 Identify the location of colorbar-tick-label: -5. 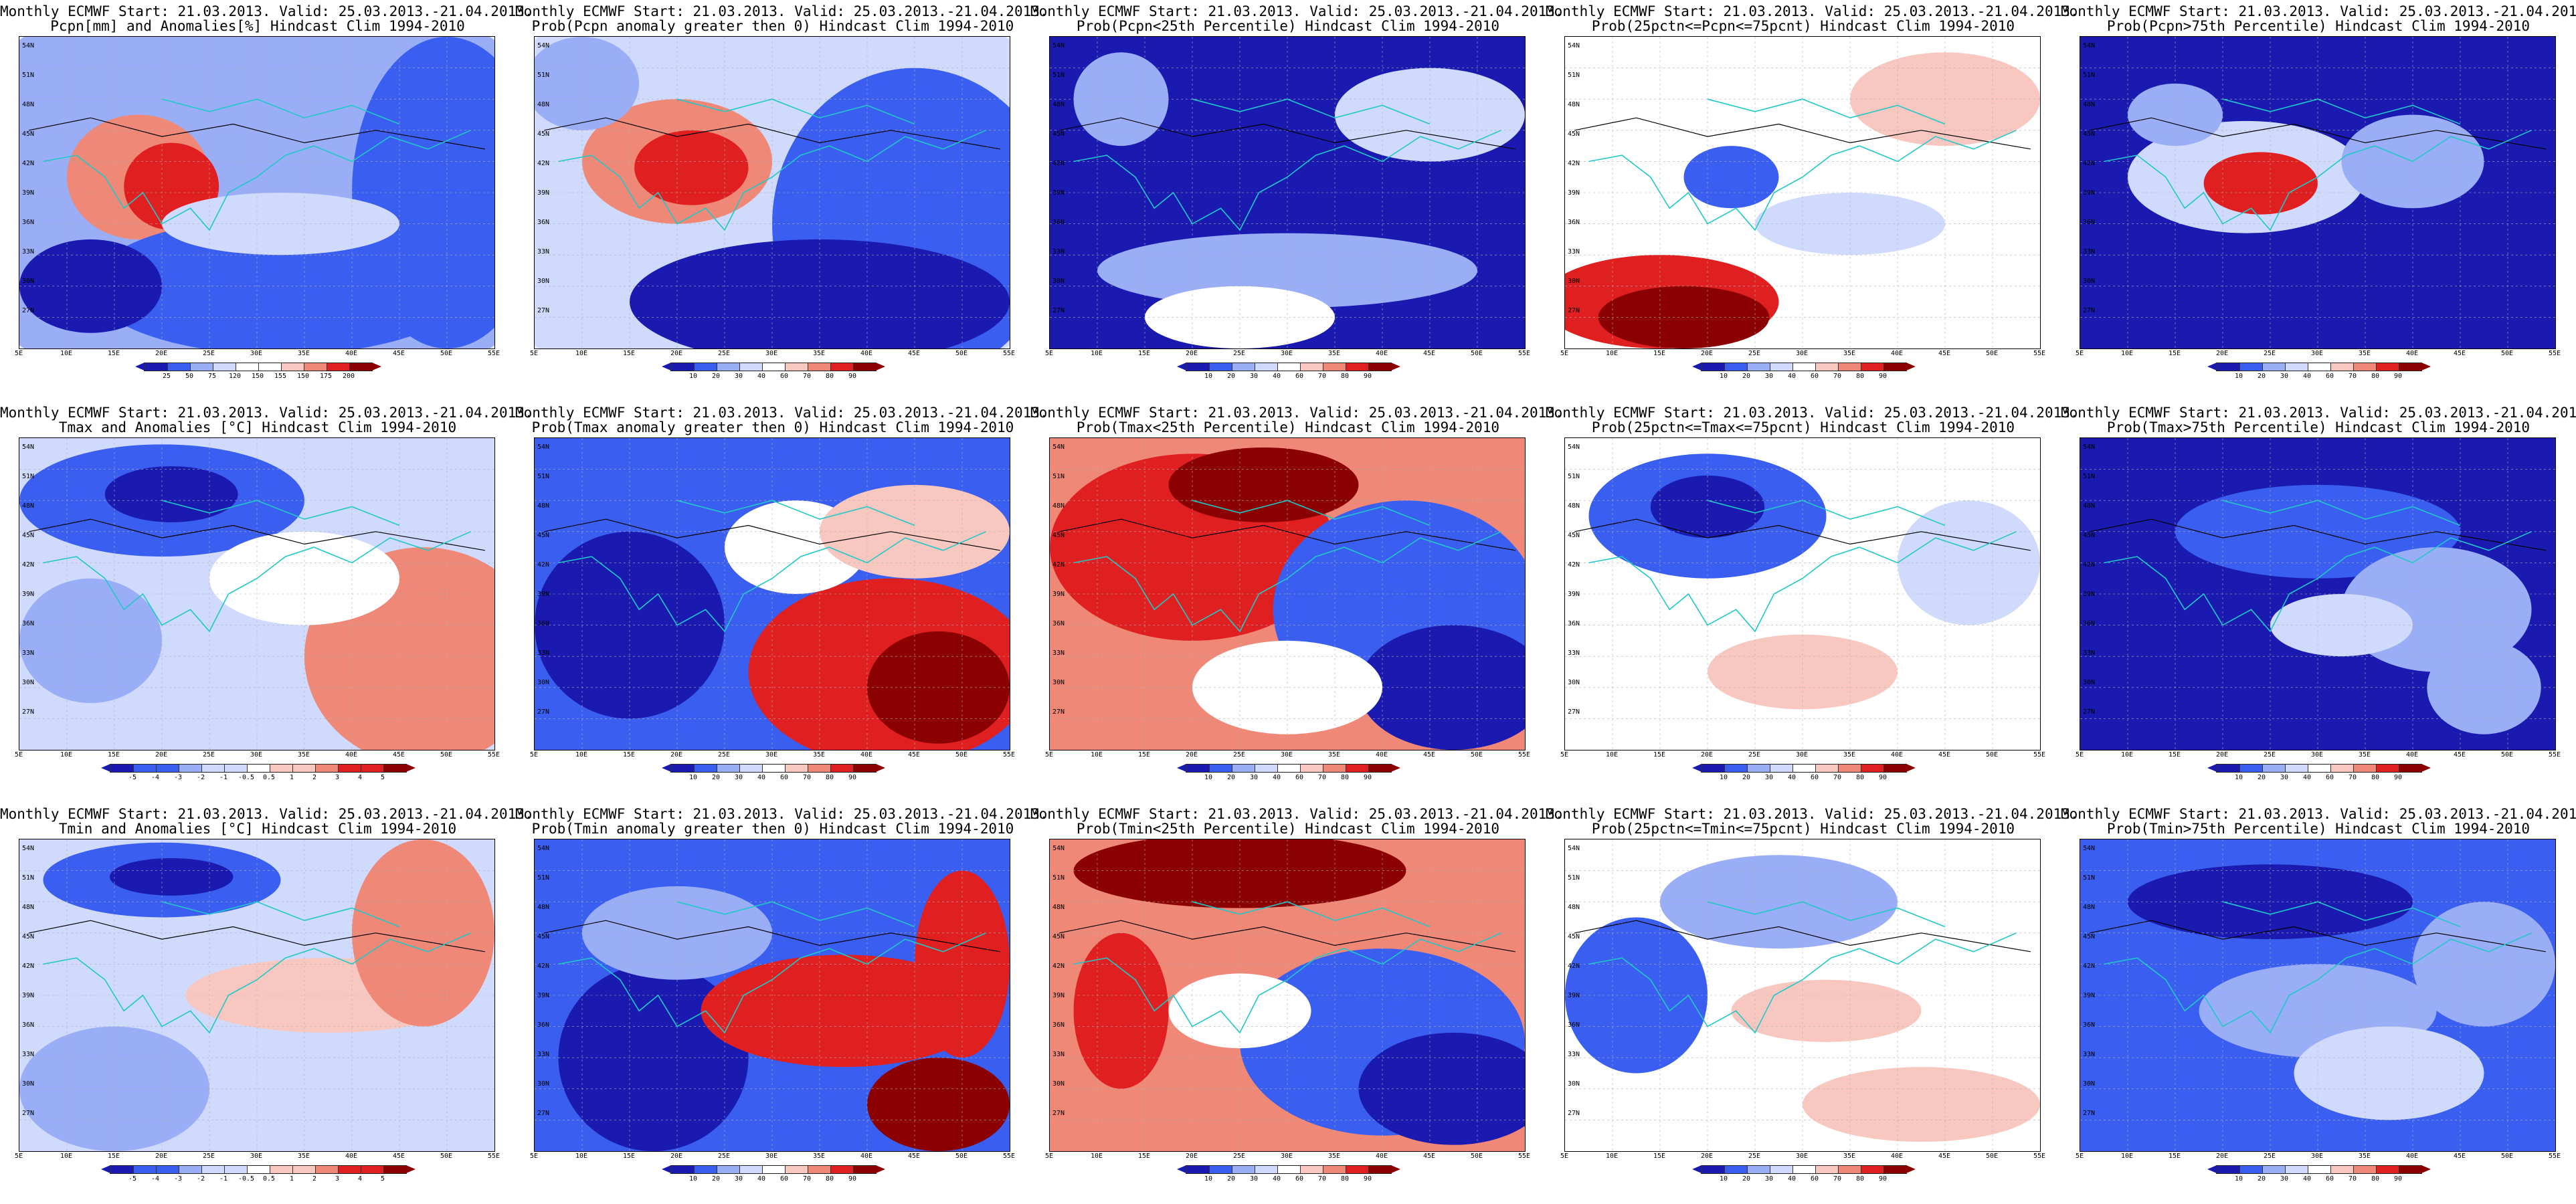
(132, 777).